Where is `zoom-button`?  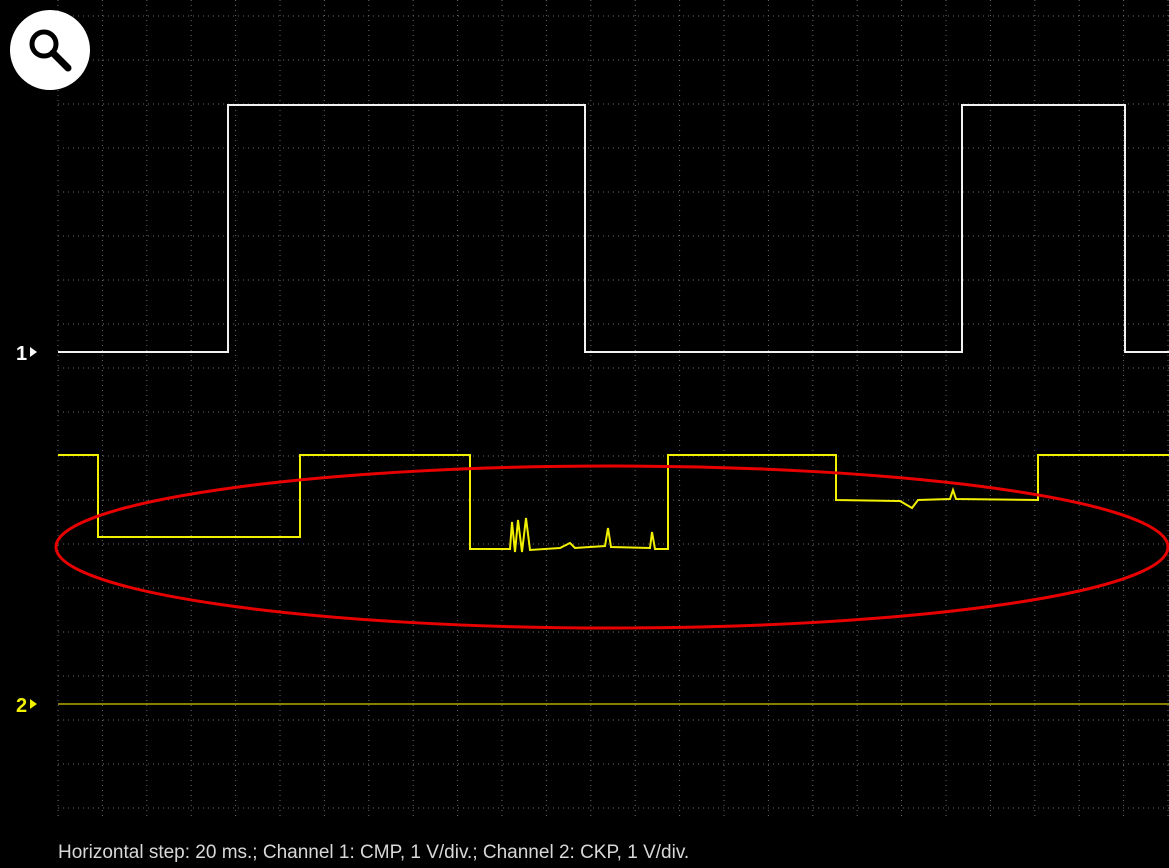
zoom-button is located at coordinates (50, 50).